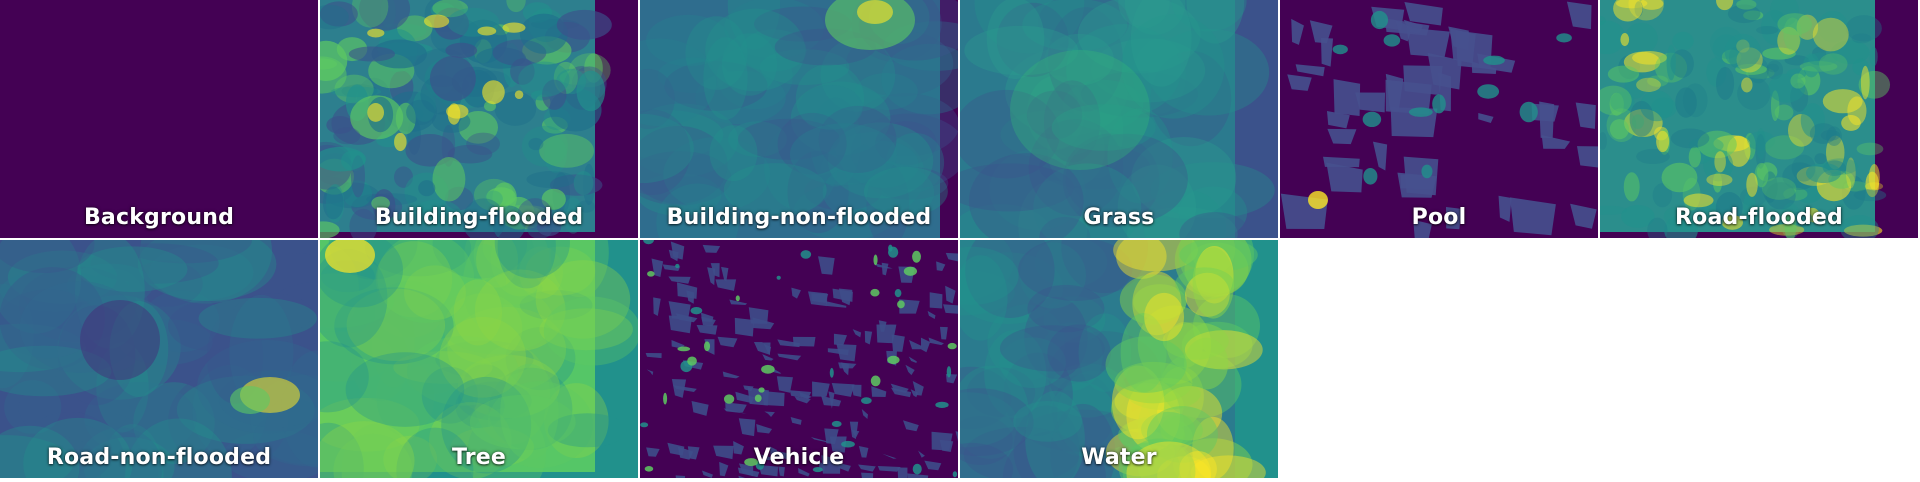  Describe the element at coordinates (479, 457) in the screenshot. I see `panel-label: Tree` at that location.